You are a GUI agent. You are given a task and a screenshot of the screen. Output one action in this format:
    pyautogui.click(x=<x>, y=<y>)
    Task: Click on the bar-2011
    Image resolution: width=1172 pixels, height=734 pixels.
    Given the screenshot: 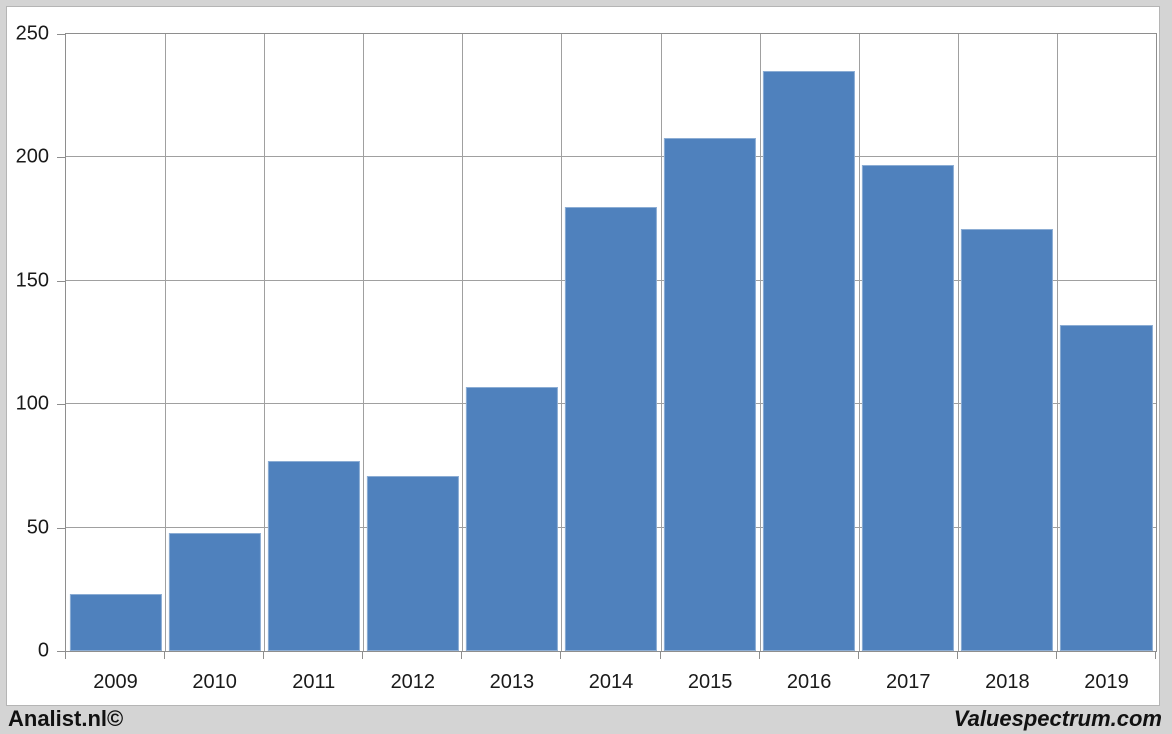 What is the action you would take?
    pyautogui.click(x=313, y=555)
    